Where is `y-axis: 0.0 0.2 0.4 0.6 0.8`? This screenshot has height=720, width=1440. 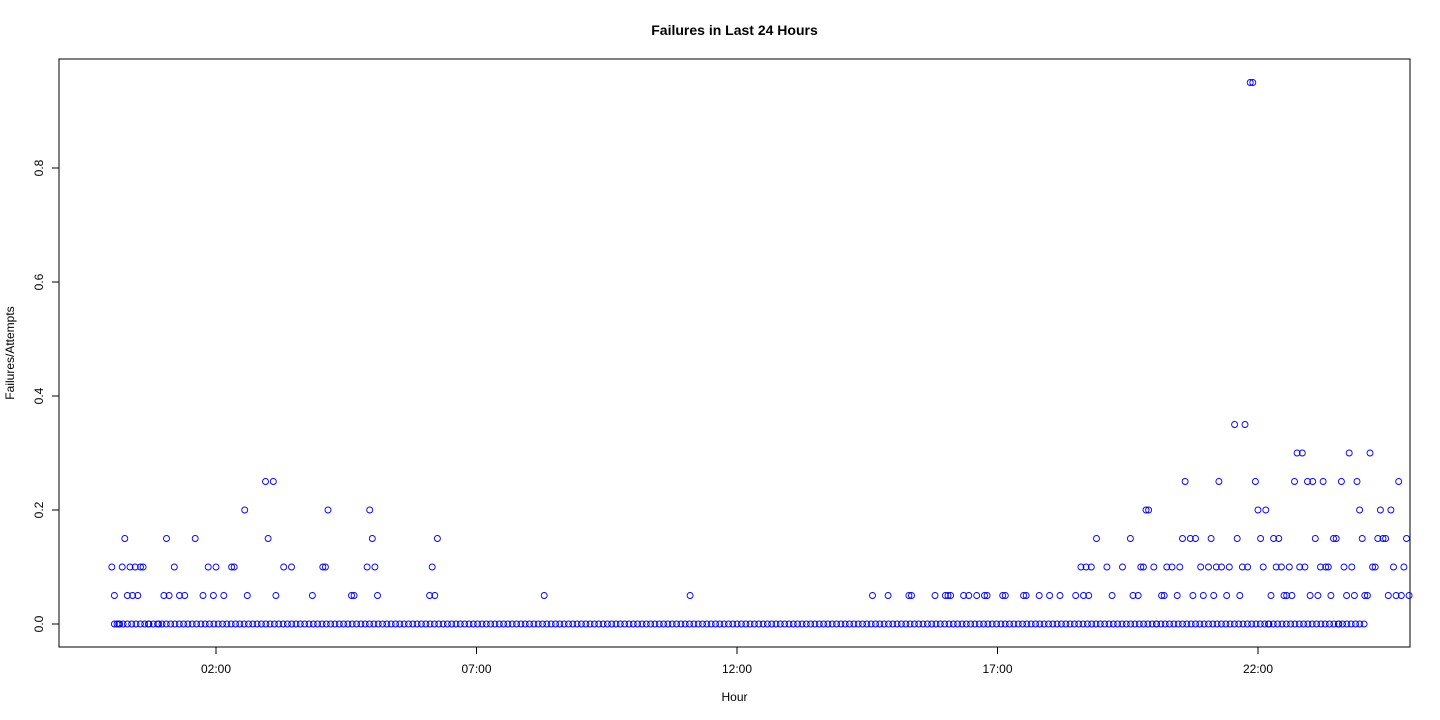
y-axis: 0.0 0.2 0.4 0.6 0.8 is located at coordinates (45, 395).